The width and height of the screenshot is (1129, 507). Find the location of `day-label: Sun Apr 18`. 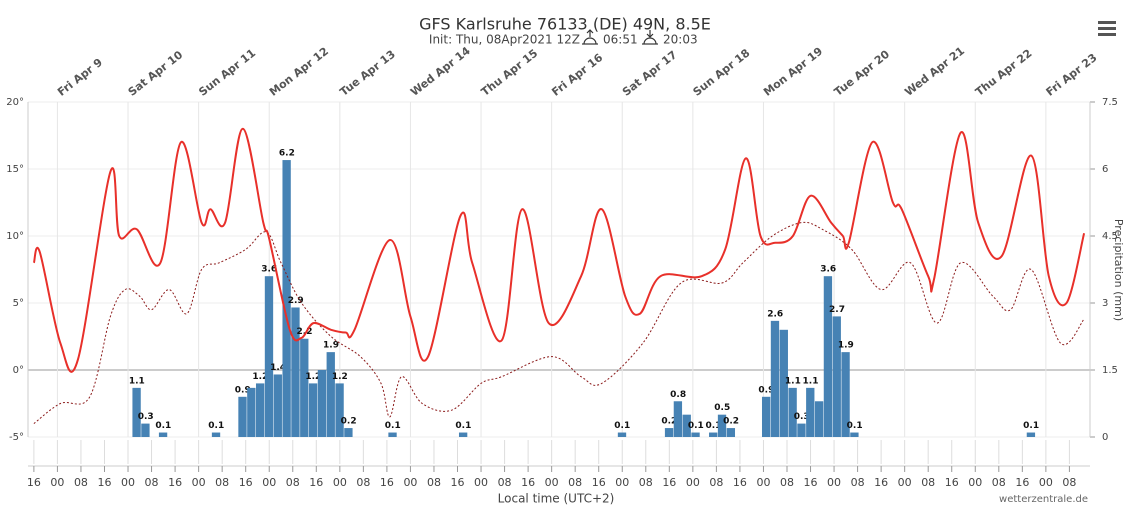

day-label: Sun Apr 18 is located at coordinates (722, 72).